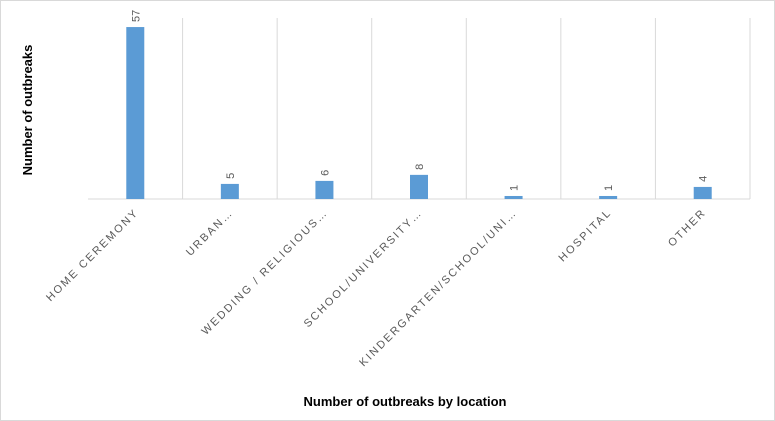 The height and width of the screenshot is (421, 775). Describe the element at coordinates (136, 16) in the screenshot. I see `value-label: 57` at that location.